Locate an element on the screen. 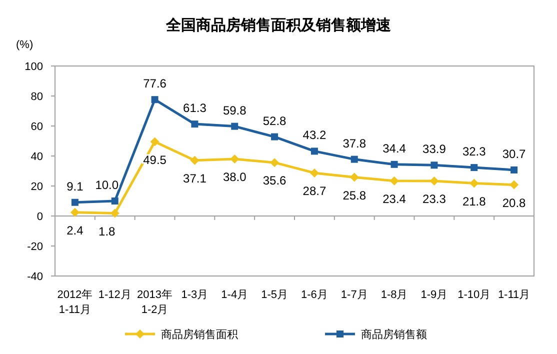 Image resolution: width=557 pixels, height=354 pixels. legend-label: 商品房销售额 is located at coordinates (394, 334).